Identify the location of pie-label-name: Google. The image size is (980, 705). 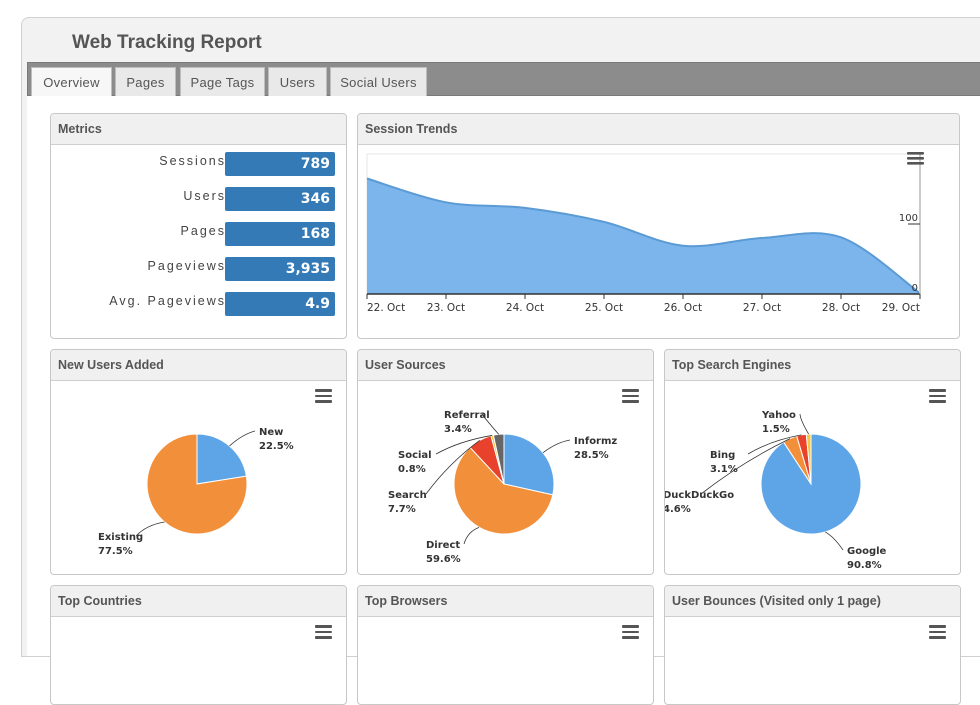
(867, 551).